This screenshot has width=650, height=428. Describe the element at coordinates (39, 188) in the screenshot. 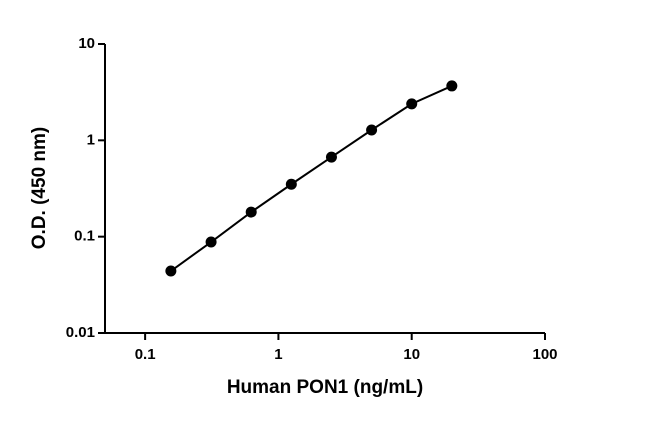

I see `y-axis-title: O.D. (450 nm)` at that location.